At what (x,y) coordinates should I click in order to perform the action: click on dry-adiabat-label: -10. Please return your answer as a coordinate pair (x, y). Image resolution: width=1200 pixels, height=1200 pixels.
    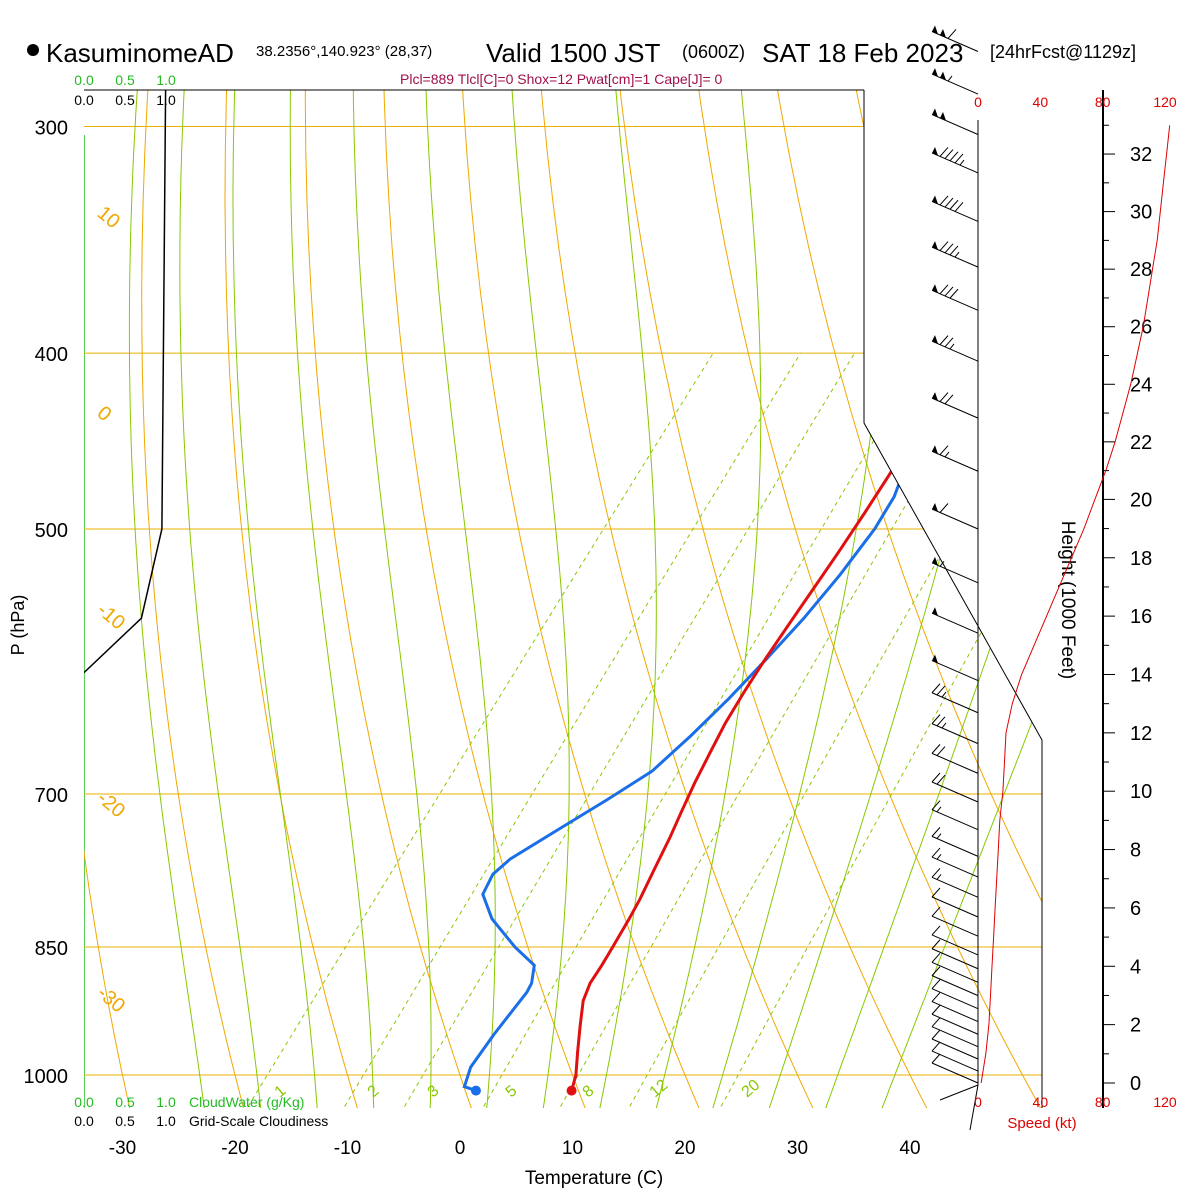
    Looking at the image, I should click on (111, 616).